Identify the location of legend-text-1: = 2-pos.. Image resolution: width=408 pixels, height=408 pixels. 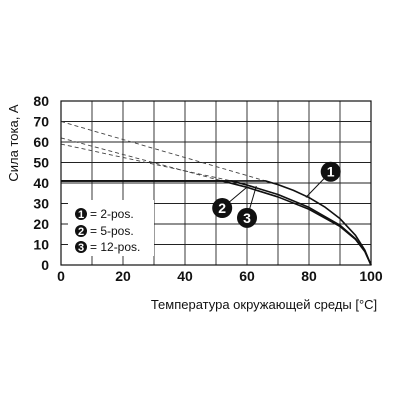
(112, 214).